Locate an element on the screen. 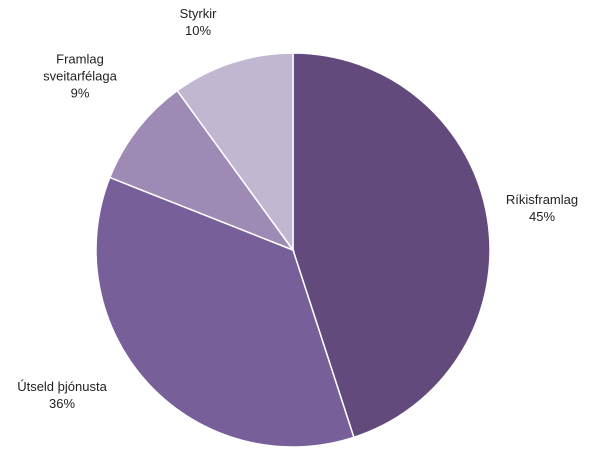 The height and width of the screenshot is (450, 596). pie-slice-styrkir is located at coordinates (235, 152).